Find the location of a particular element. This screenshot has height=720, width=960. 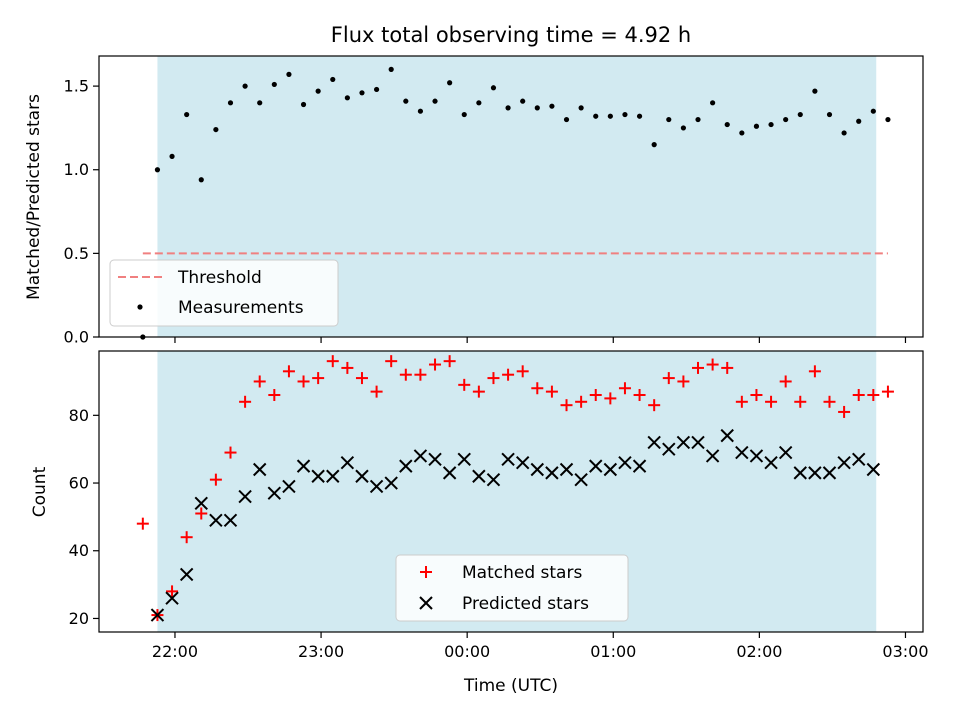

legend-matched-label: Matched stars is located at coordinates (522, 573).